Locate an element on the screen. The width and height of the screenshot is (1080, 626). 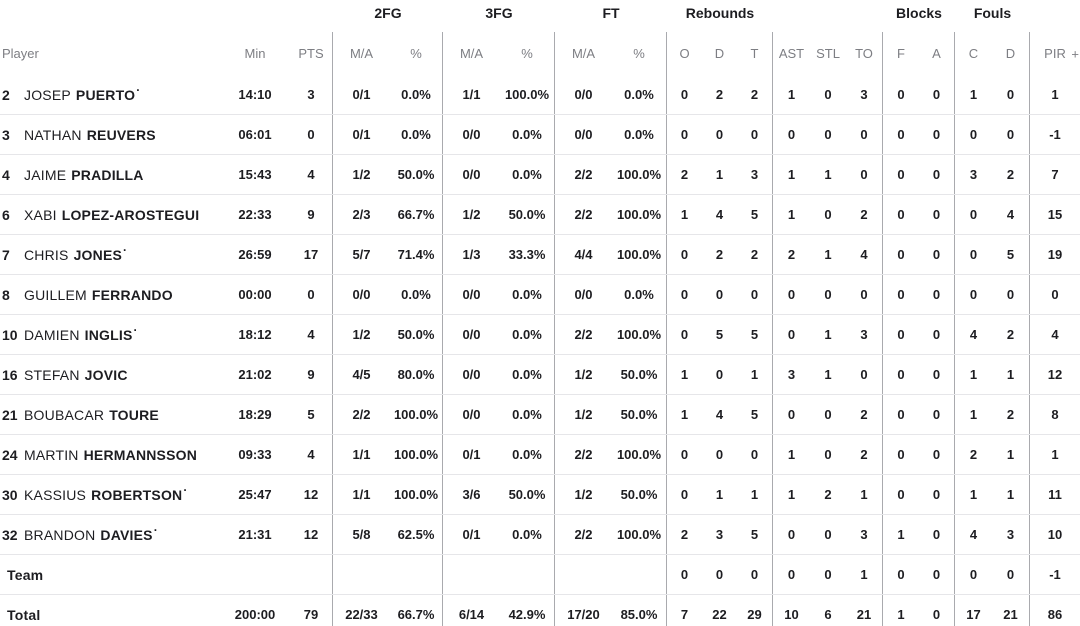
stat-3fg-ma: 1/2 is located at coordinates (471, 214).